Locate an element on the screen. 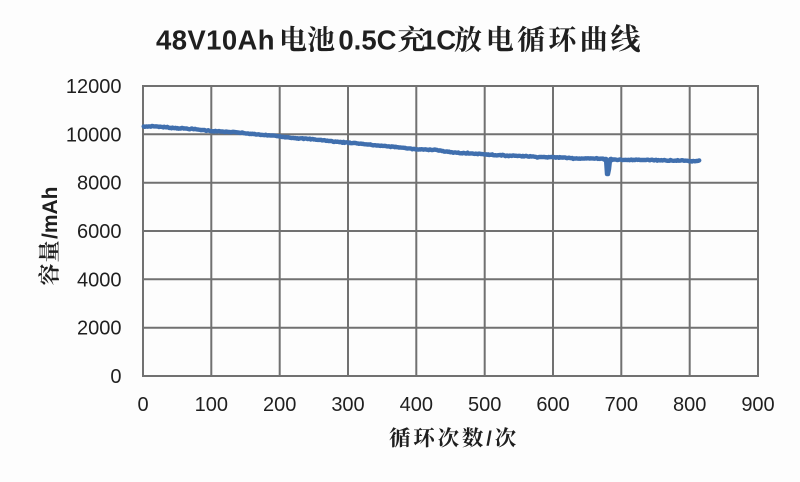  svg-text: /mAh is located at coordinates (50, 213).